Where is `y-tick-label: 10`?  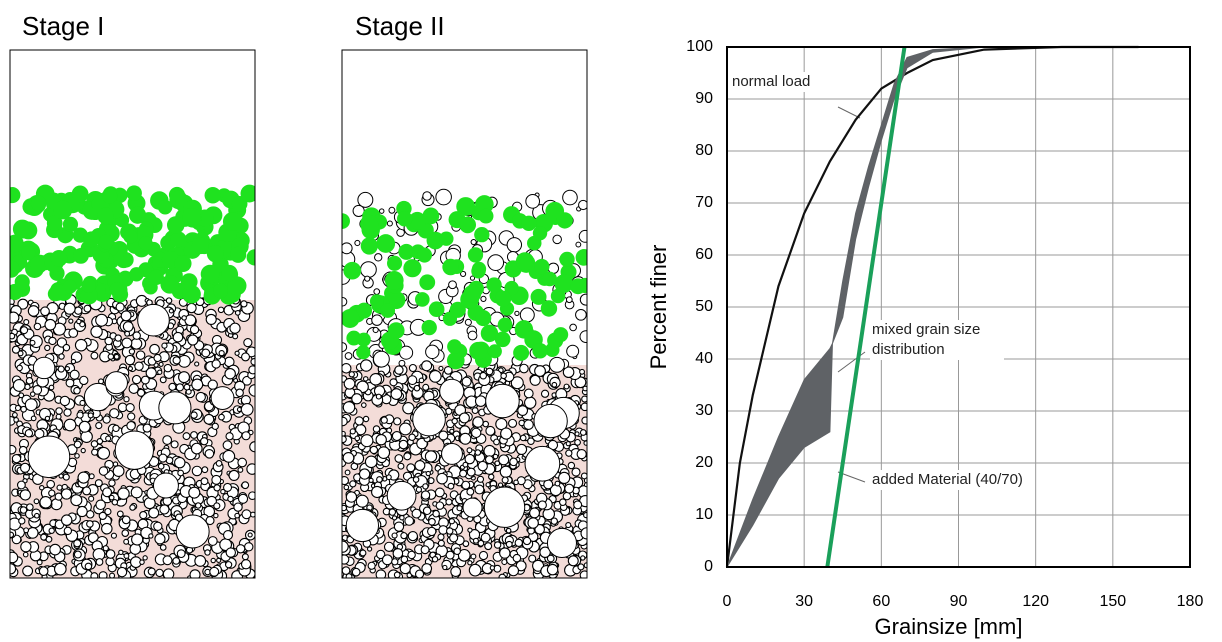 y-tick-label: 10 is located at coordinates (704, 514).